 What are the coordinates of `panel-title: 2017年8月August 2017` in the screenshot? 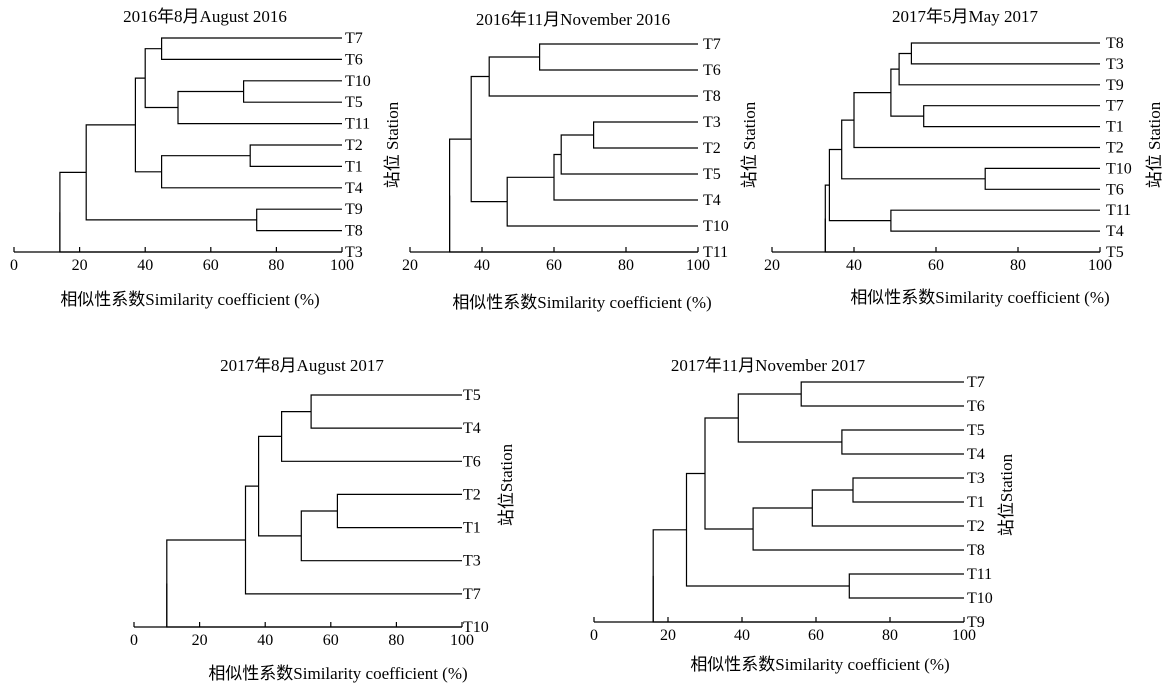 It's located at (302, 365).